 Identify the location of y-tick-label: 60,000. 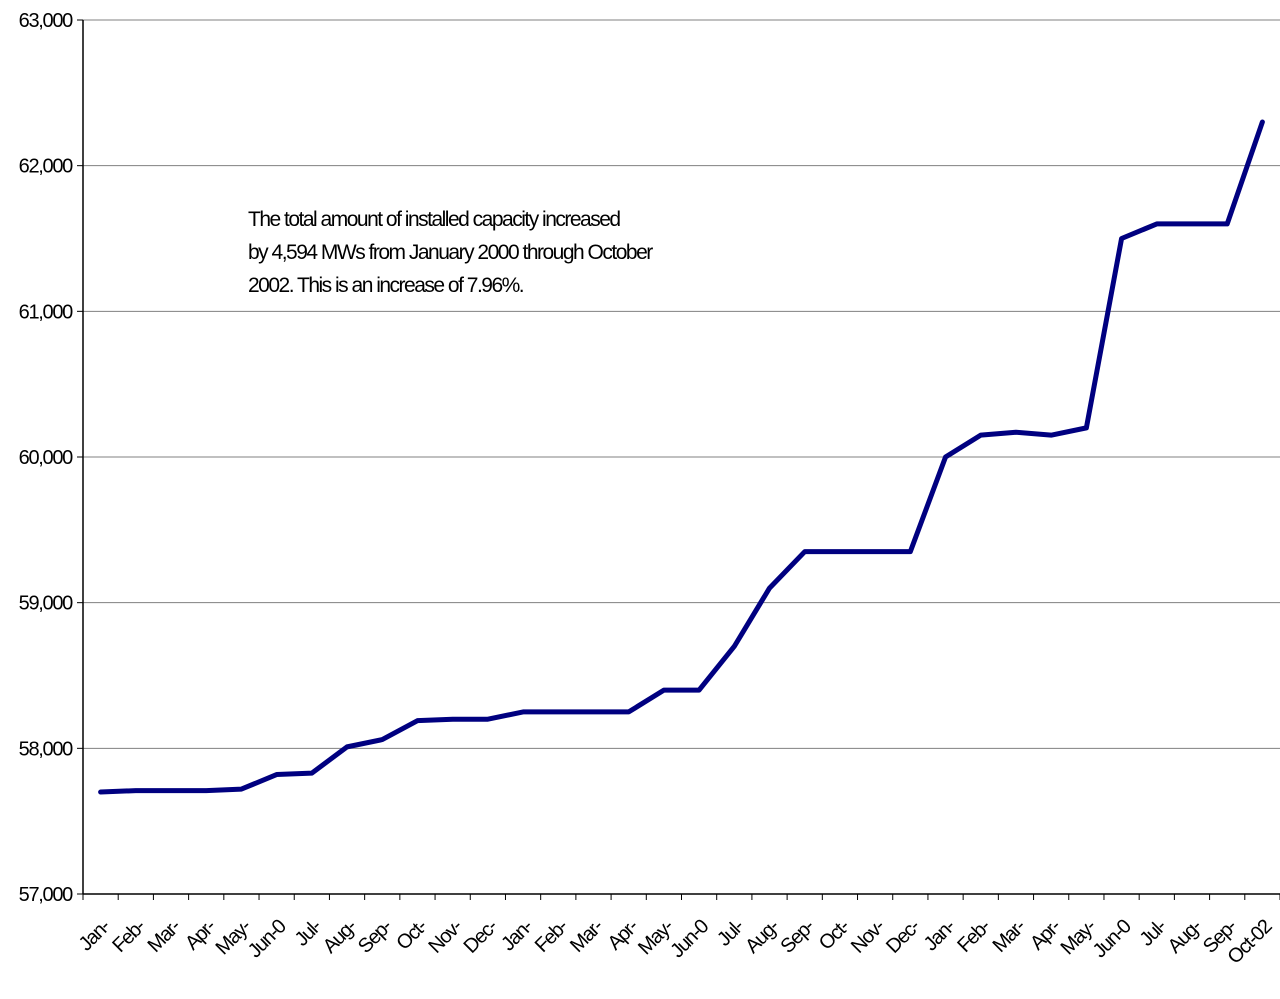
(46, 458).